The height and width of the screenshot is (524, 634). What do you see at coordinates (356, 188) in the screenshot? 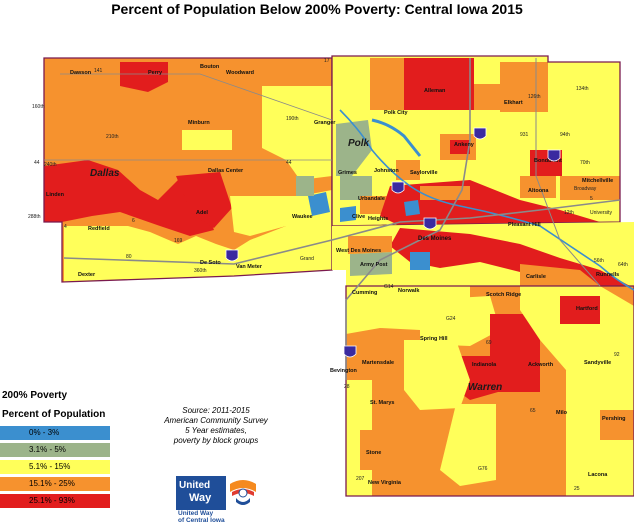
I see `polk-green-grimes` at bounding box center [356, 188].